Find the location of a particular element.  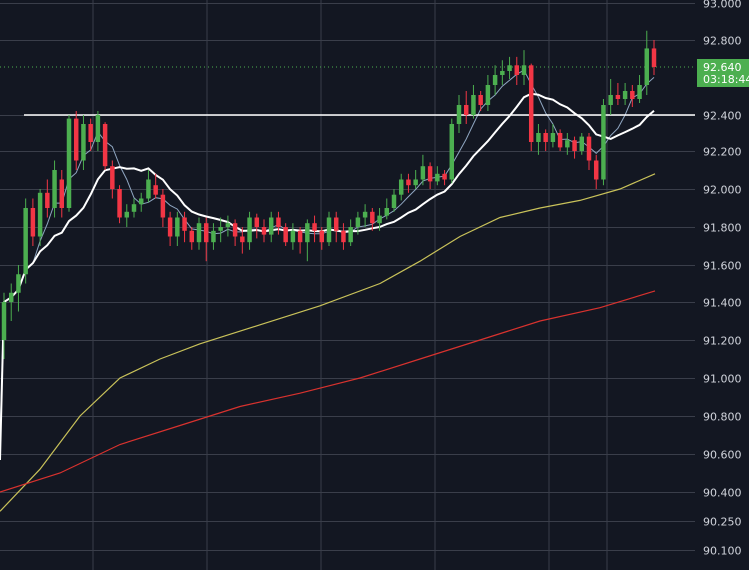

last-price-tag-box is located at coordinates (723, 73).